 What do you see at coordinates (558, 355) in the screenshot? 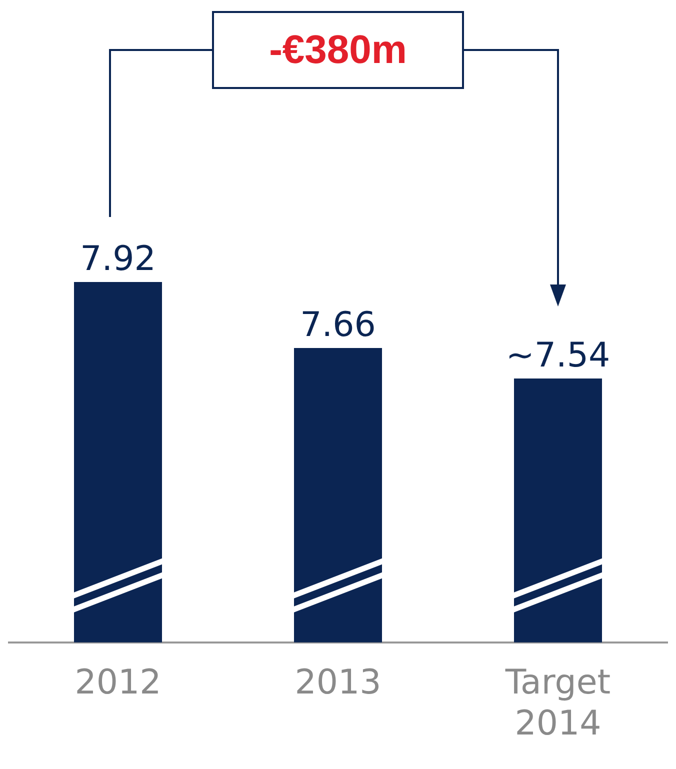
I see `data-label: ~7.54` at bounding box center [558, 355].